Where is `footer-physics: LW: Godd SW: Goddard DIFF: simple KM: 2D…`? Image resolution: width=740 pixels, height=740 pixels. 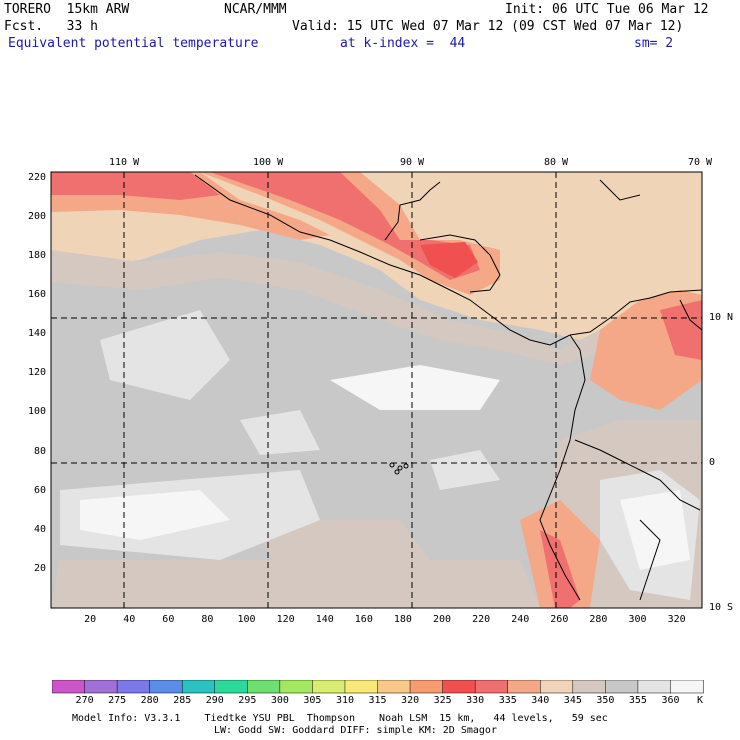
footer-physics: LW: Godd SW: Goddard DIFF: simple KM: 2D… is located at coordinates (355, 730).